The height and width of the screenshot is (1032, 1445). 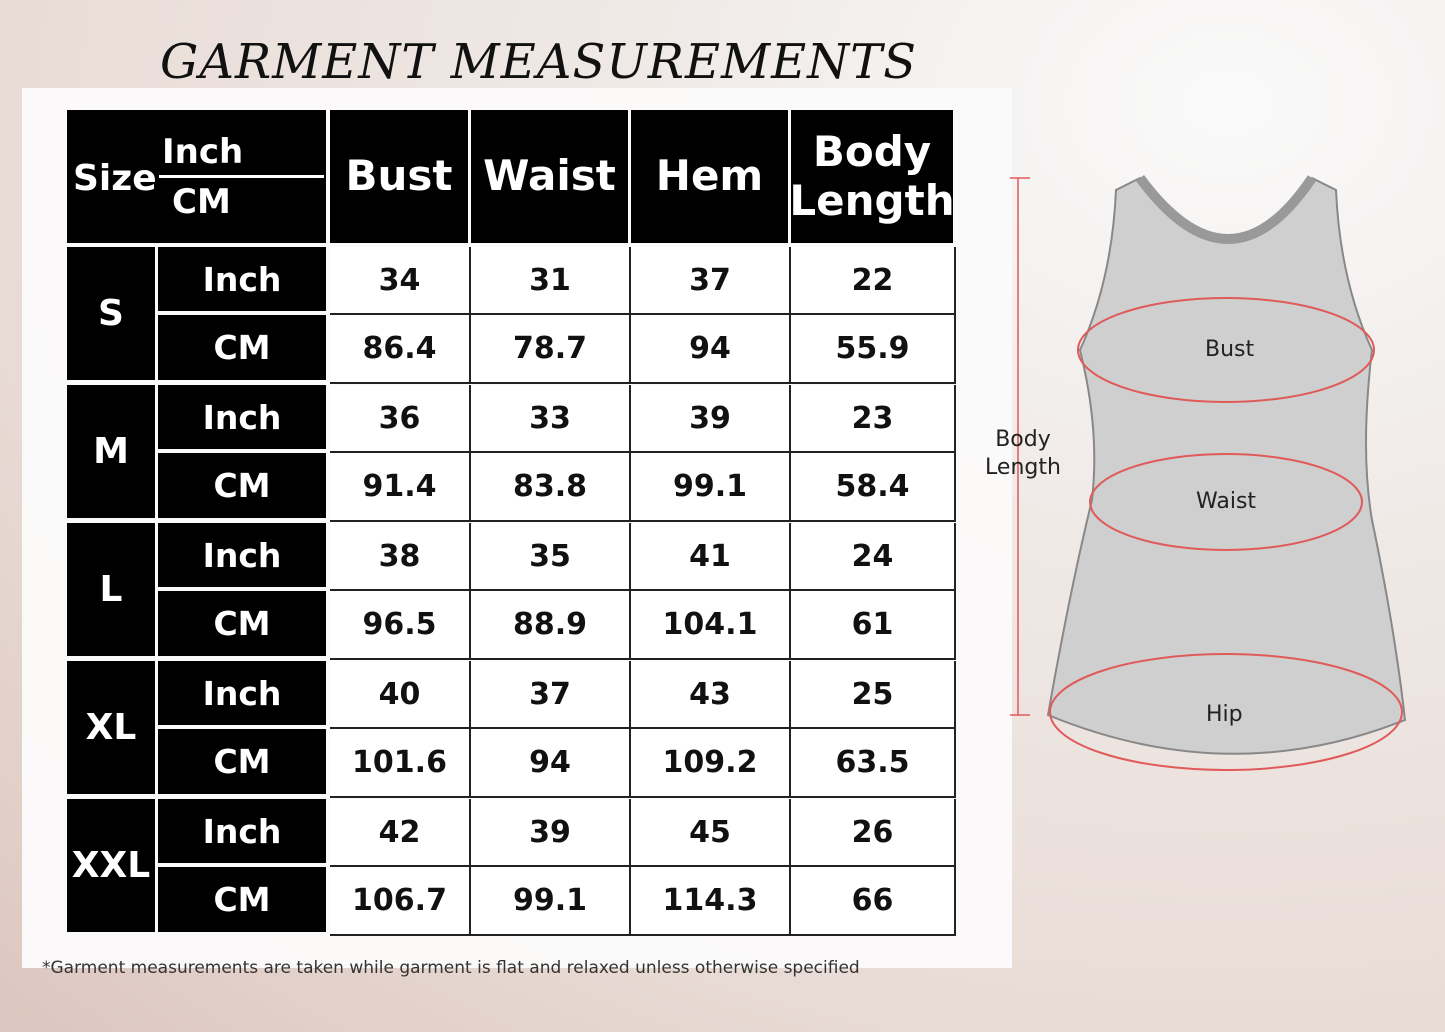 What do you see at coordinates (111, 865) in the screenshot?
I see `size-label: XXL` at bounding box center [111, 865].